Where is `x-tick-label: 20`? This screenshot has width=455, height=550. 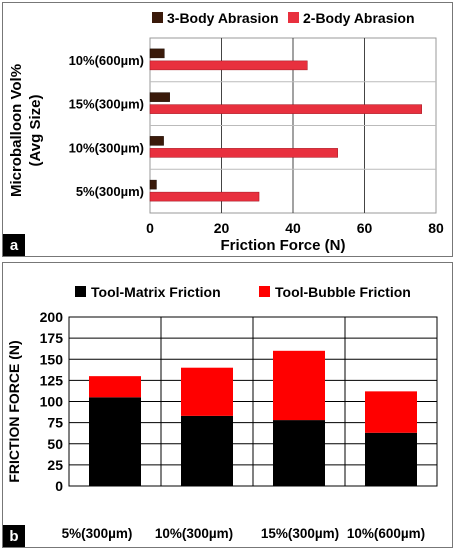 x-tick-label: 20 is located at coordinates (222, 228).